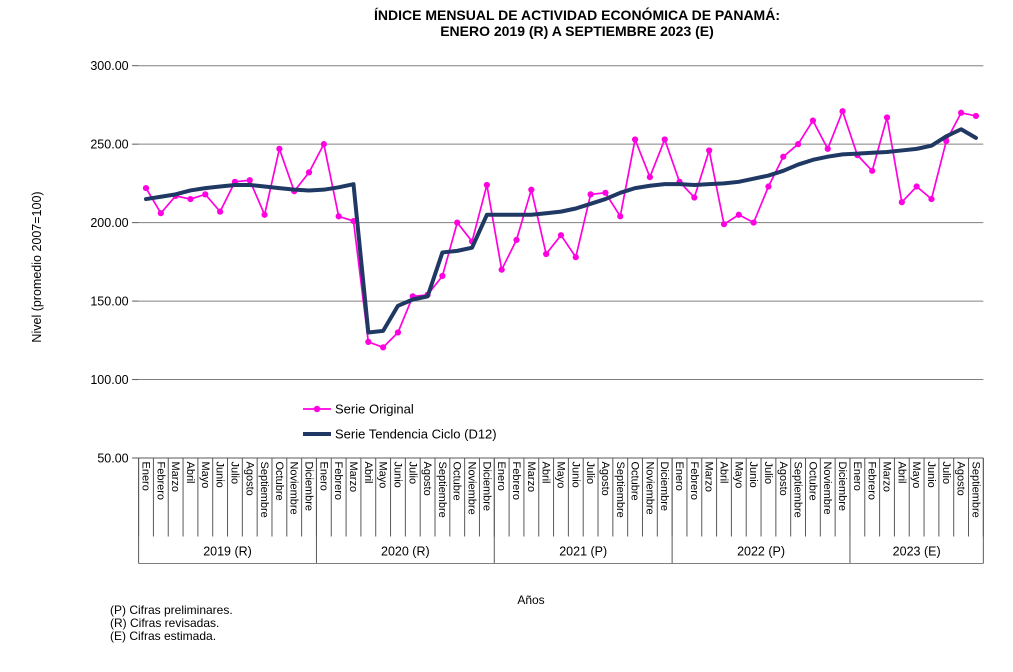  What do you see at coordinates (761, 552) in the screenshot?
I see `year-label: 2022 (P)` at bounding box center [761, 552].